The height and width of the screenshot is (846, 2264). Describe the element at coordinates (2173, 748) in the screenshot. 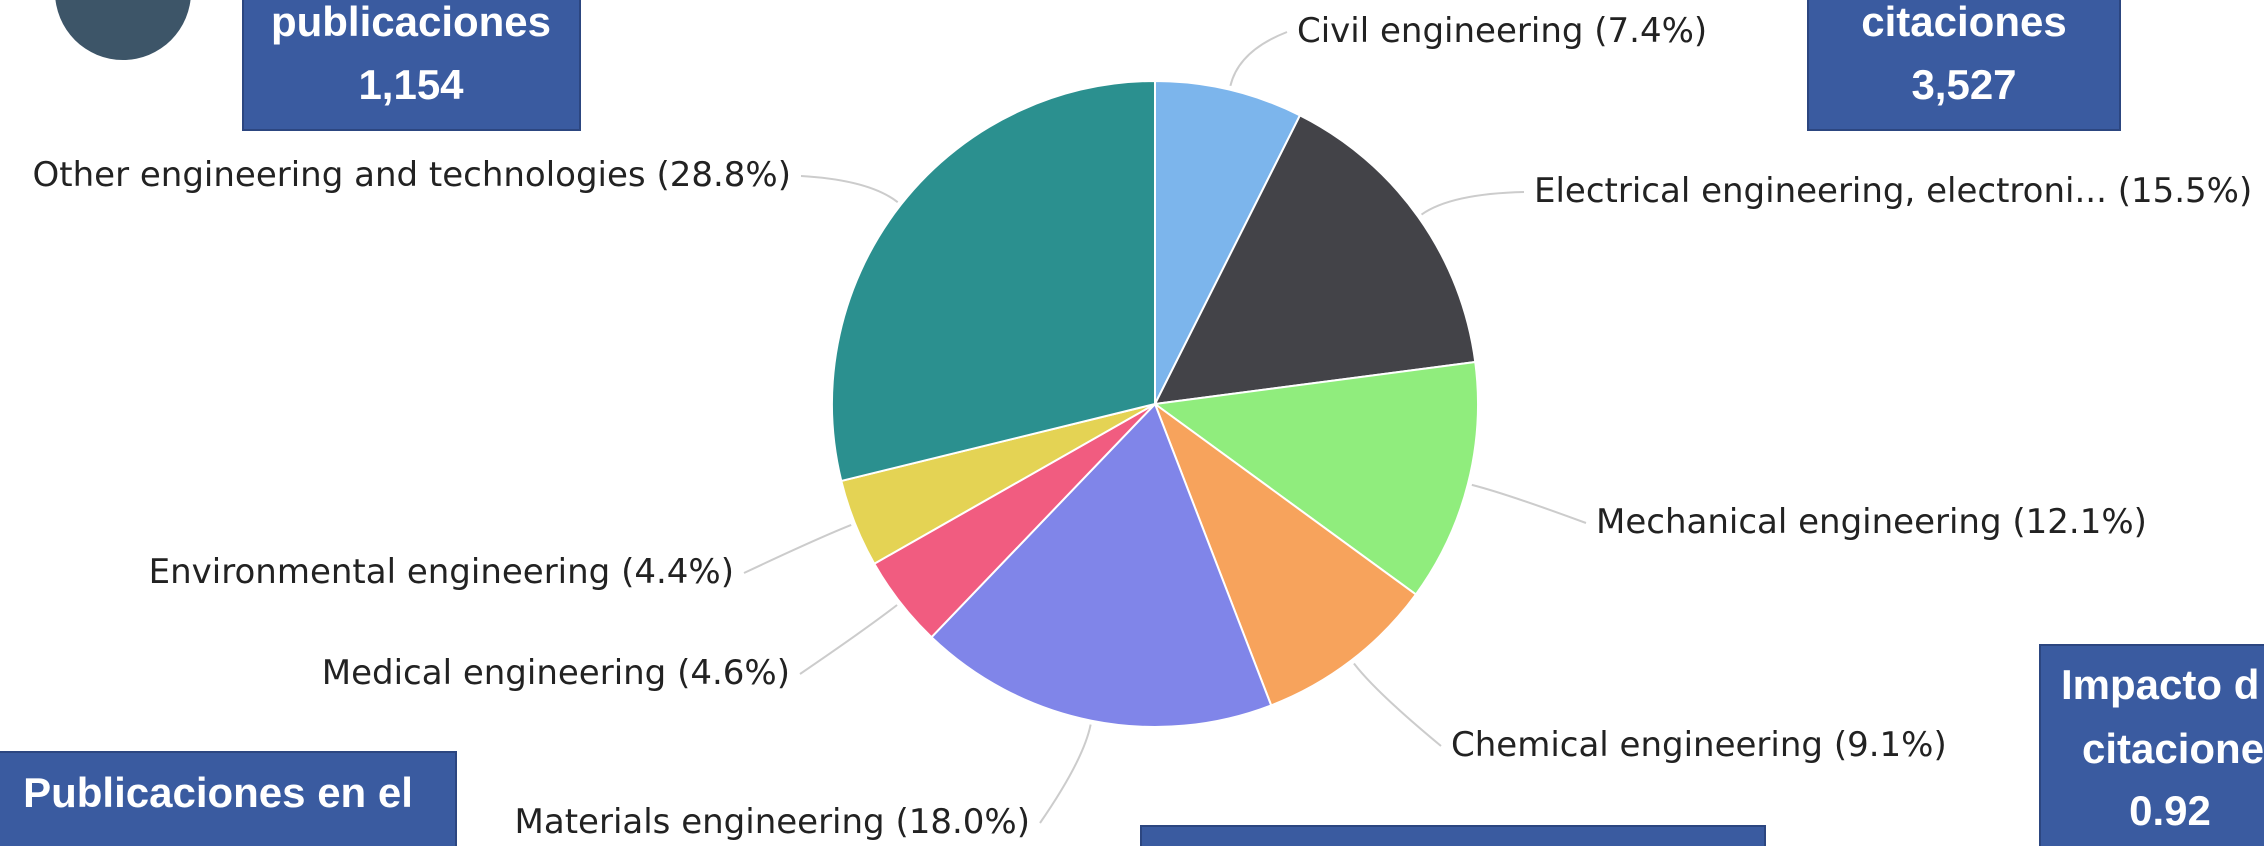

I see `box-text: citacione` at that location.